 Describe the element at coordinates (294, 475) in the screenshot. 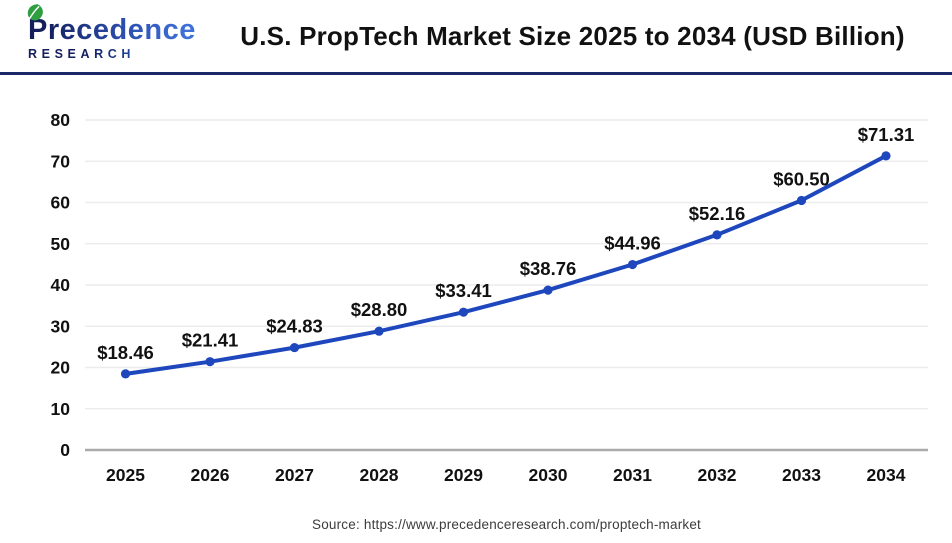

I see `x-tick-label: 2027` at that location.